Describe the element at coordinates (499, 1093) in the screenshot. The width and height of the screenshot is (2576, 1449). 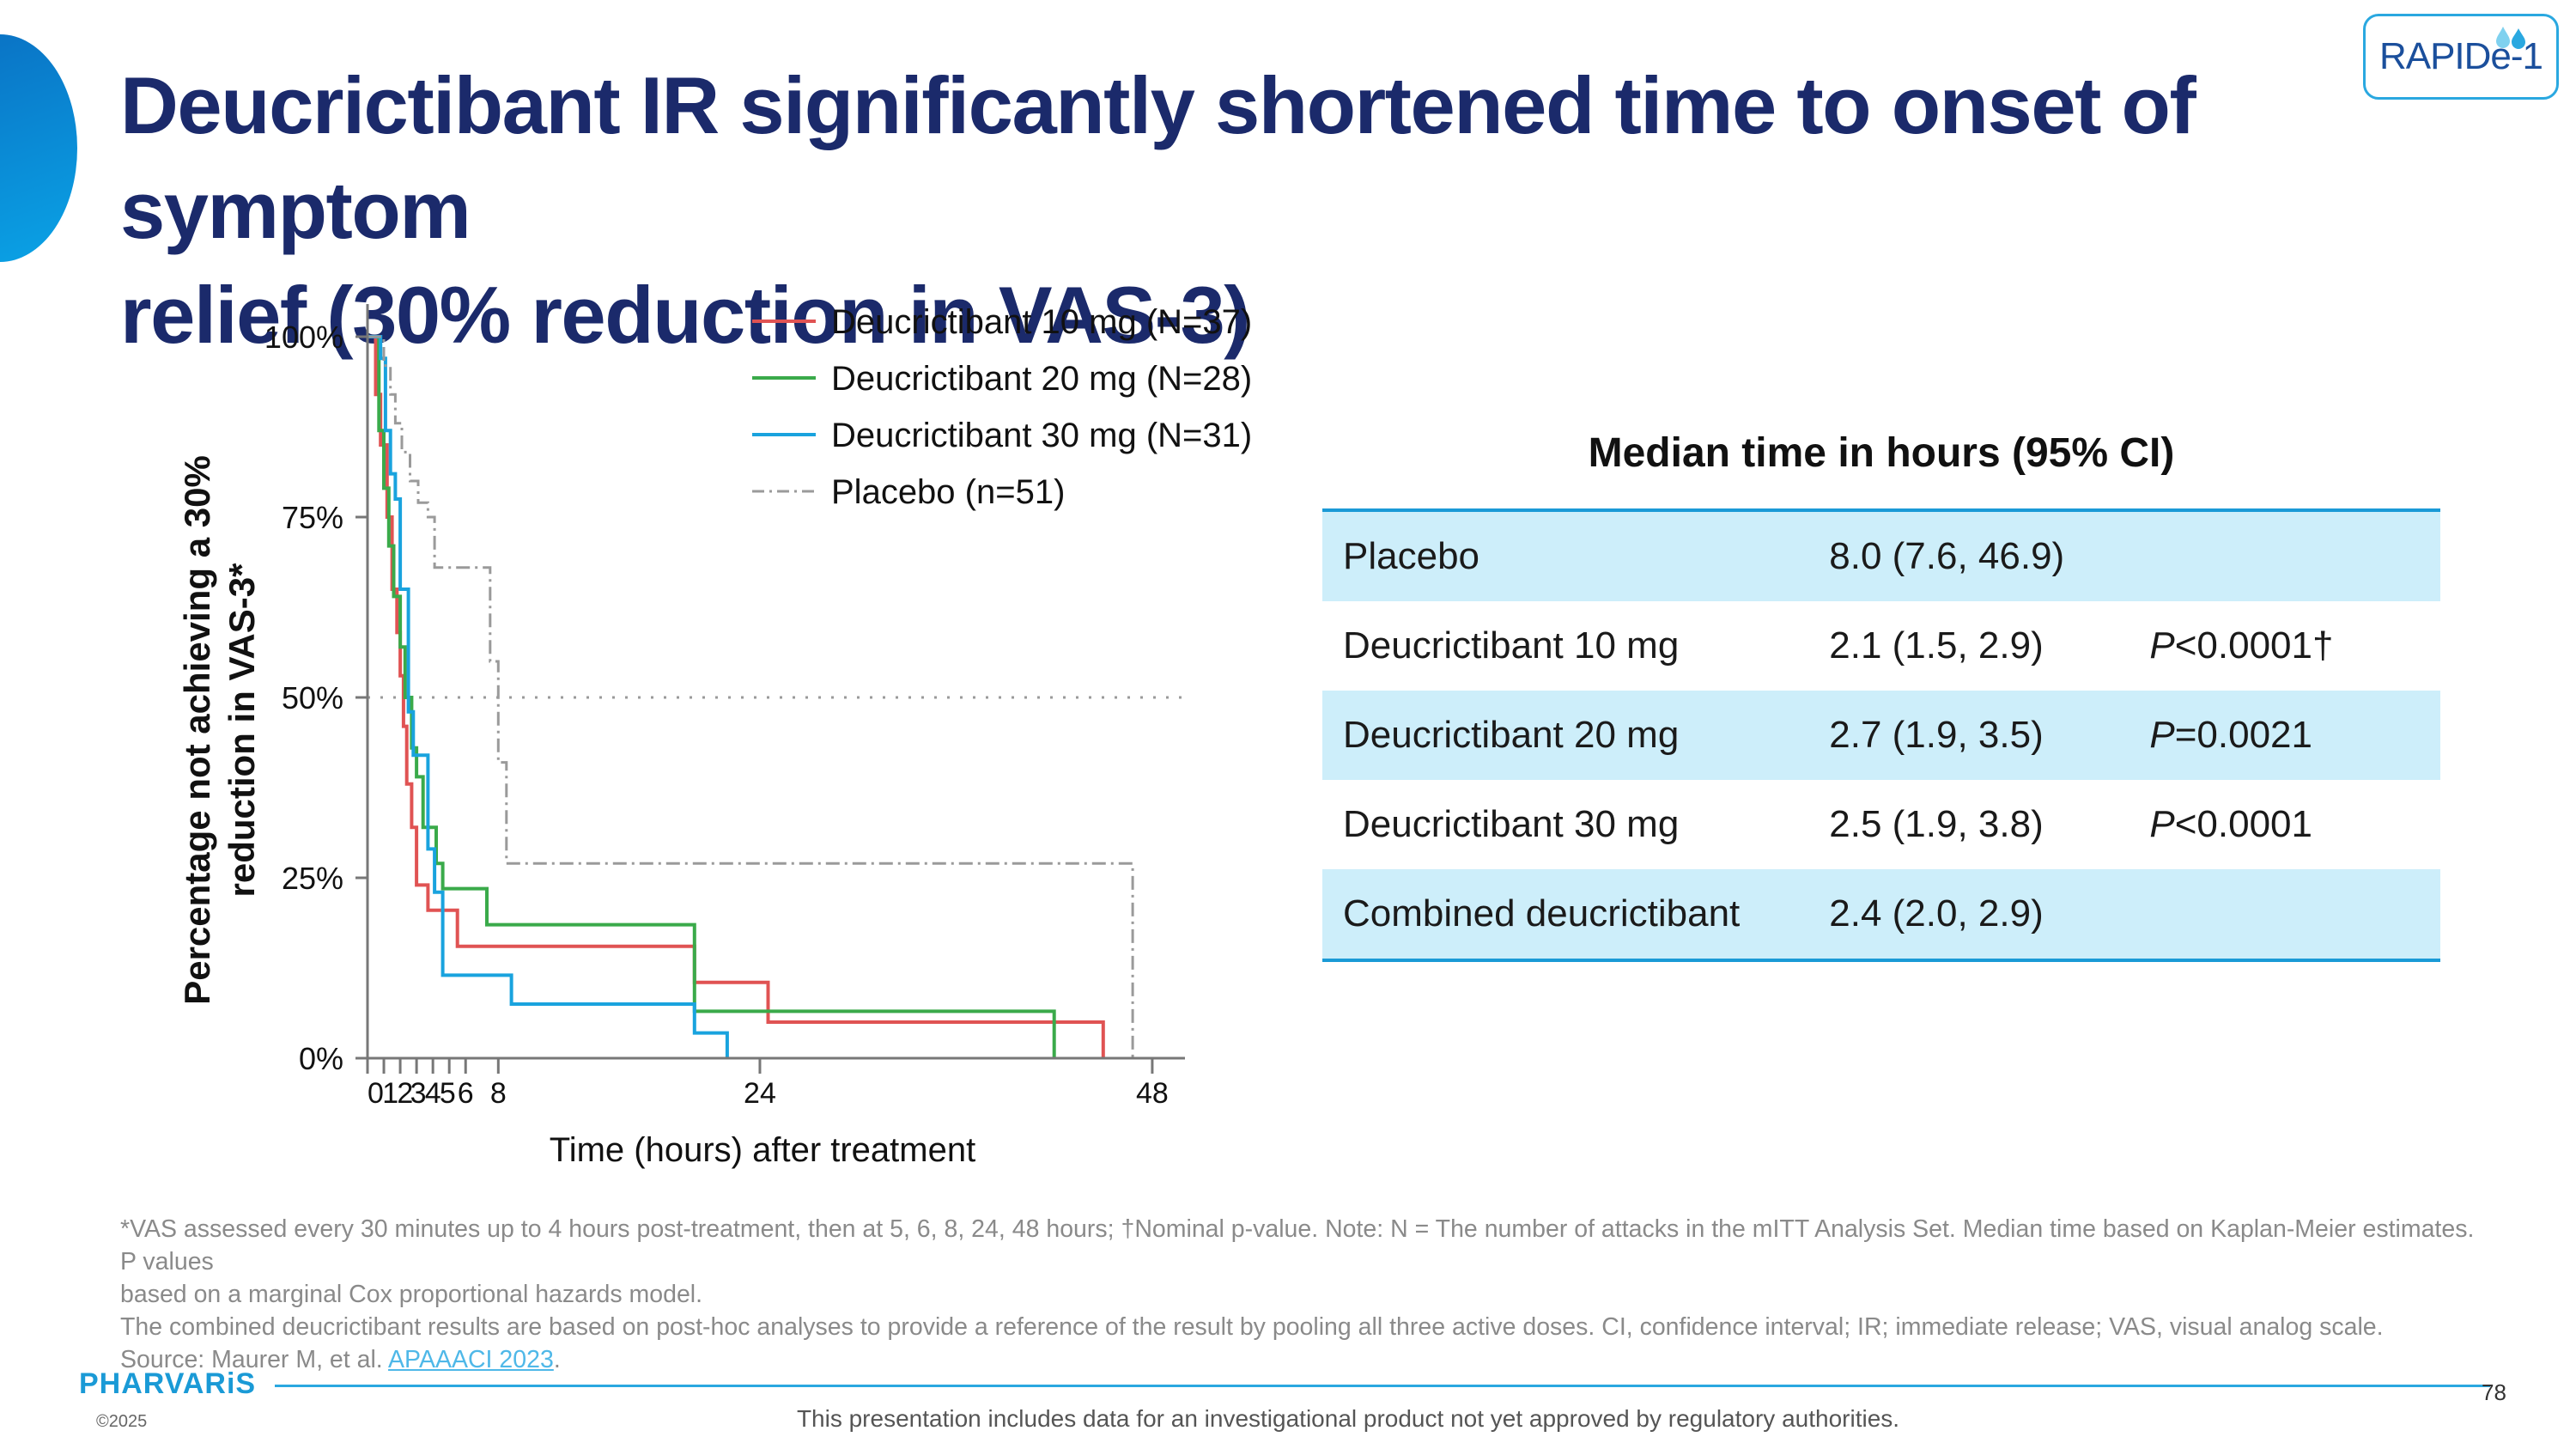
I see `x-tick-label: 8` at that location.